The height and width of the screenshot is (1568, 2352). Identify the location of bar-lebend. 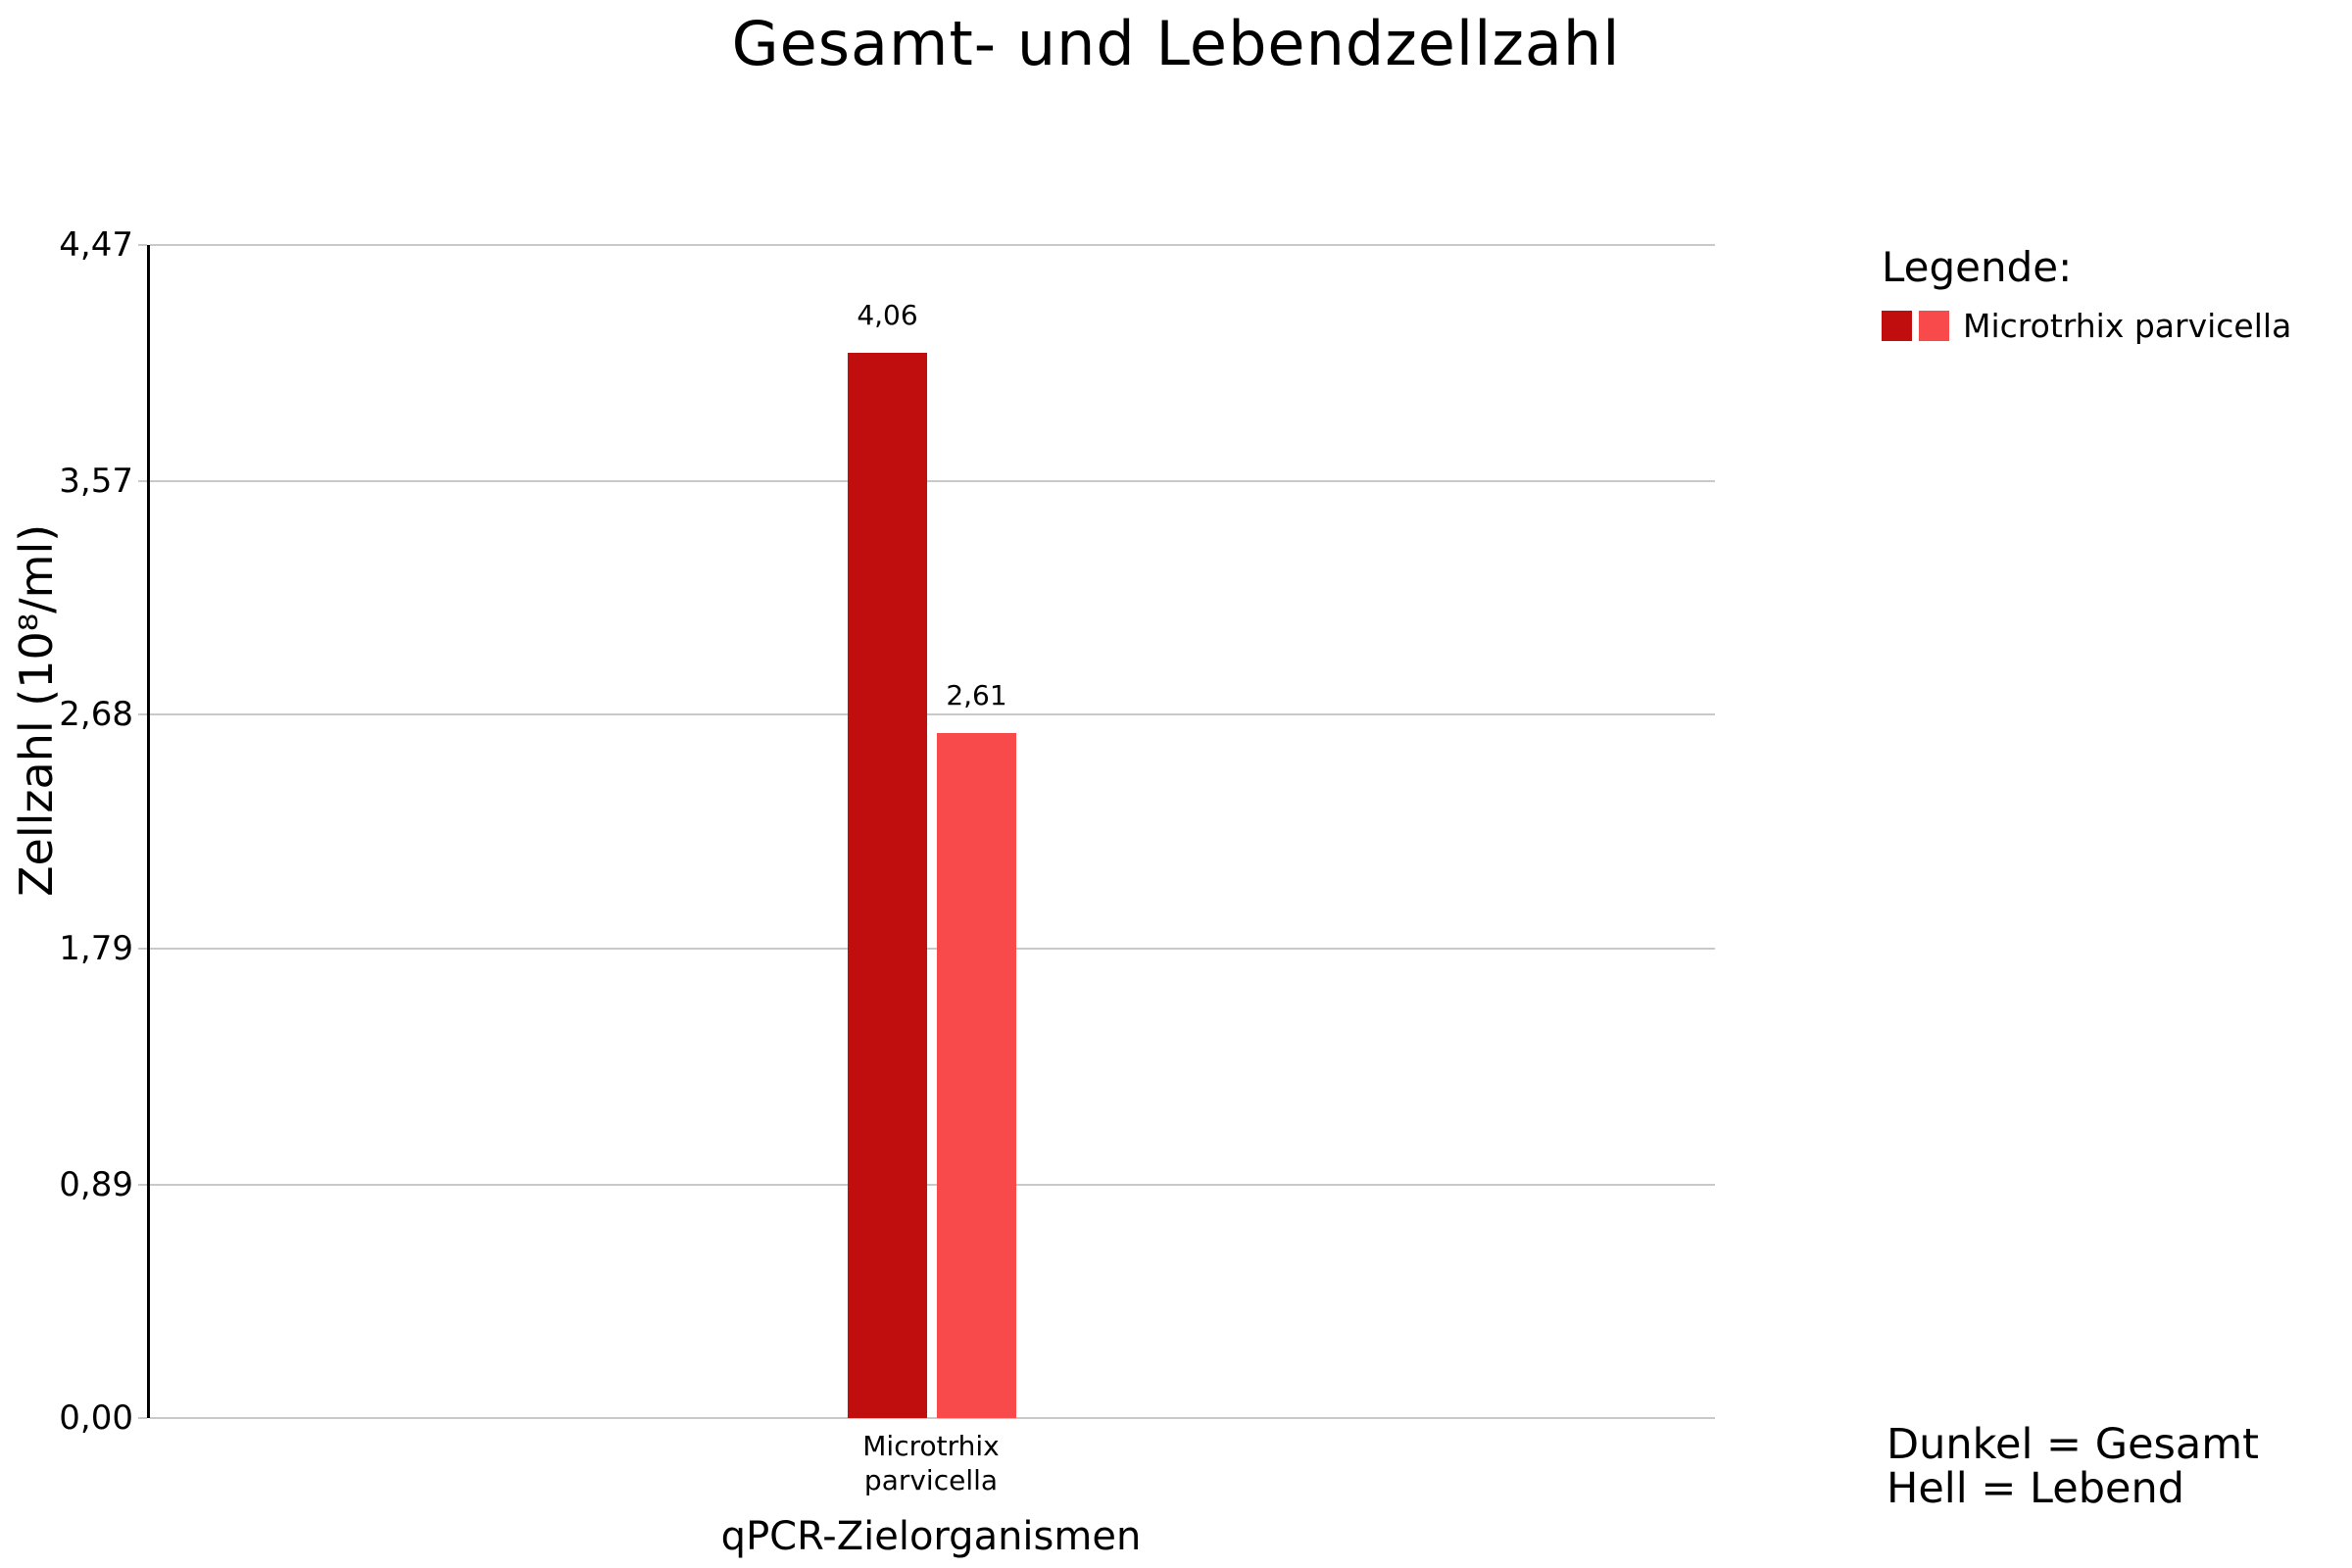
(976, 1075).